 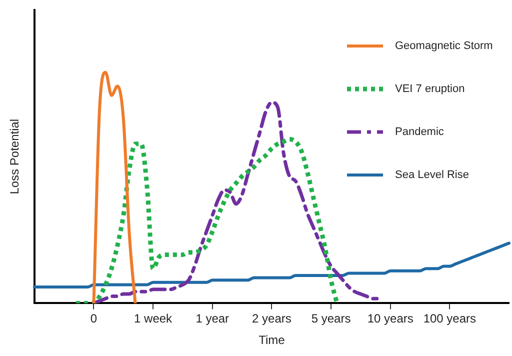 What do you see at coordinates (94, 319) in the screenshot?
I see `x-tick-label: 0` at bounding box center [94, 319].